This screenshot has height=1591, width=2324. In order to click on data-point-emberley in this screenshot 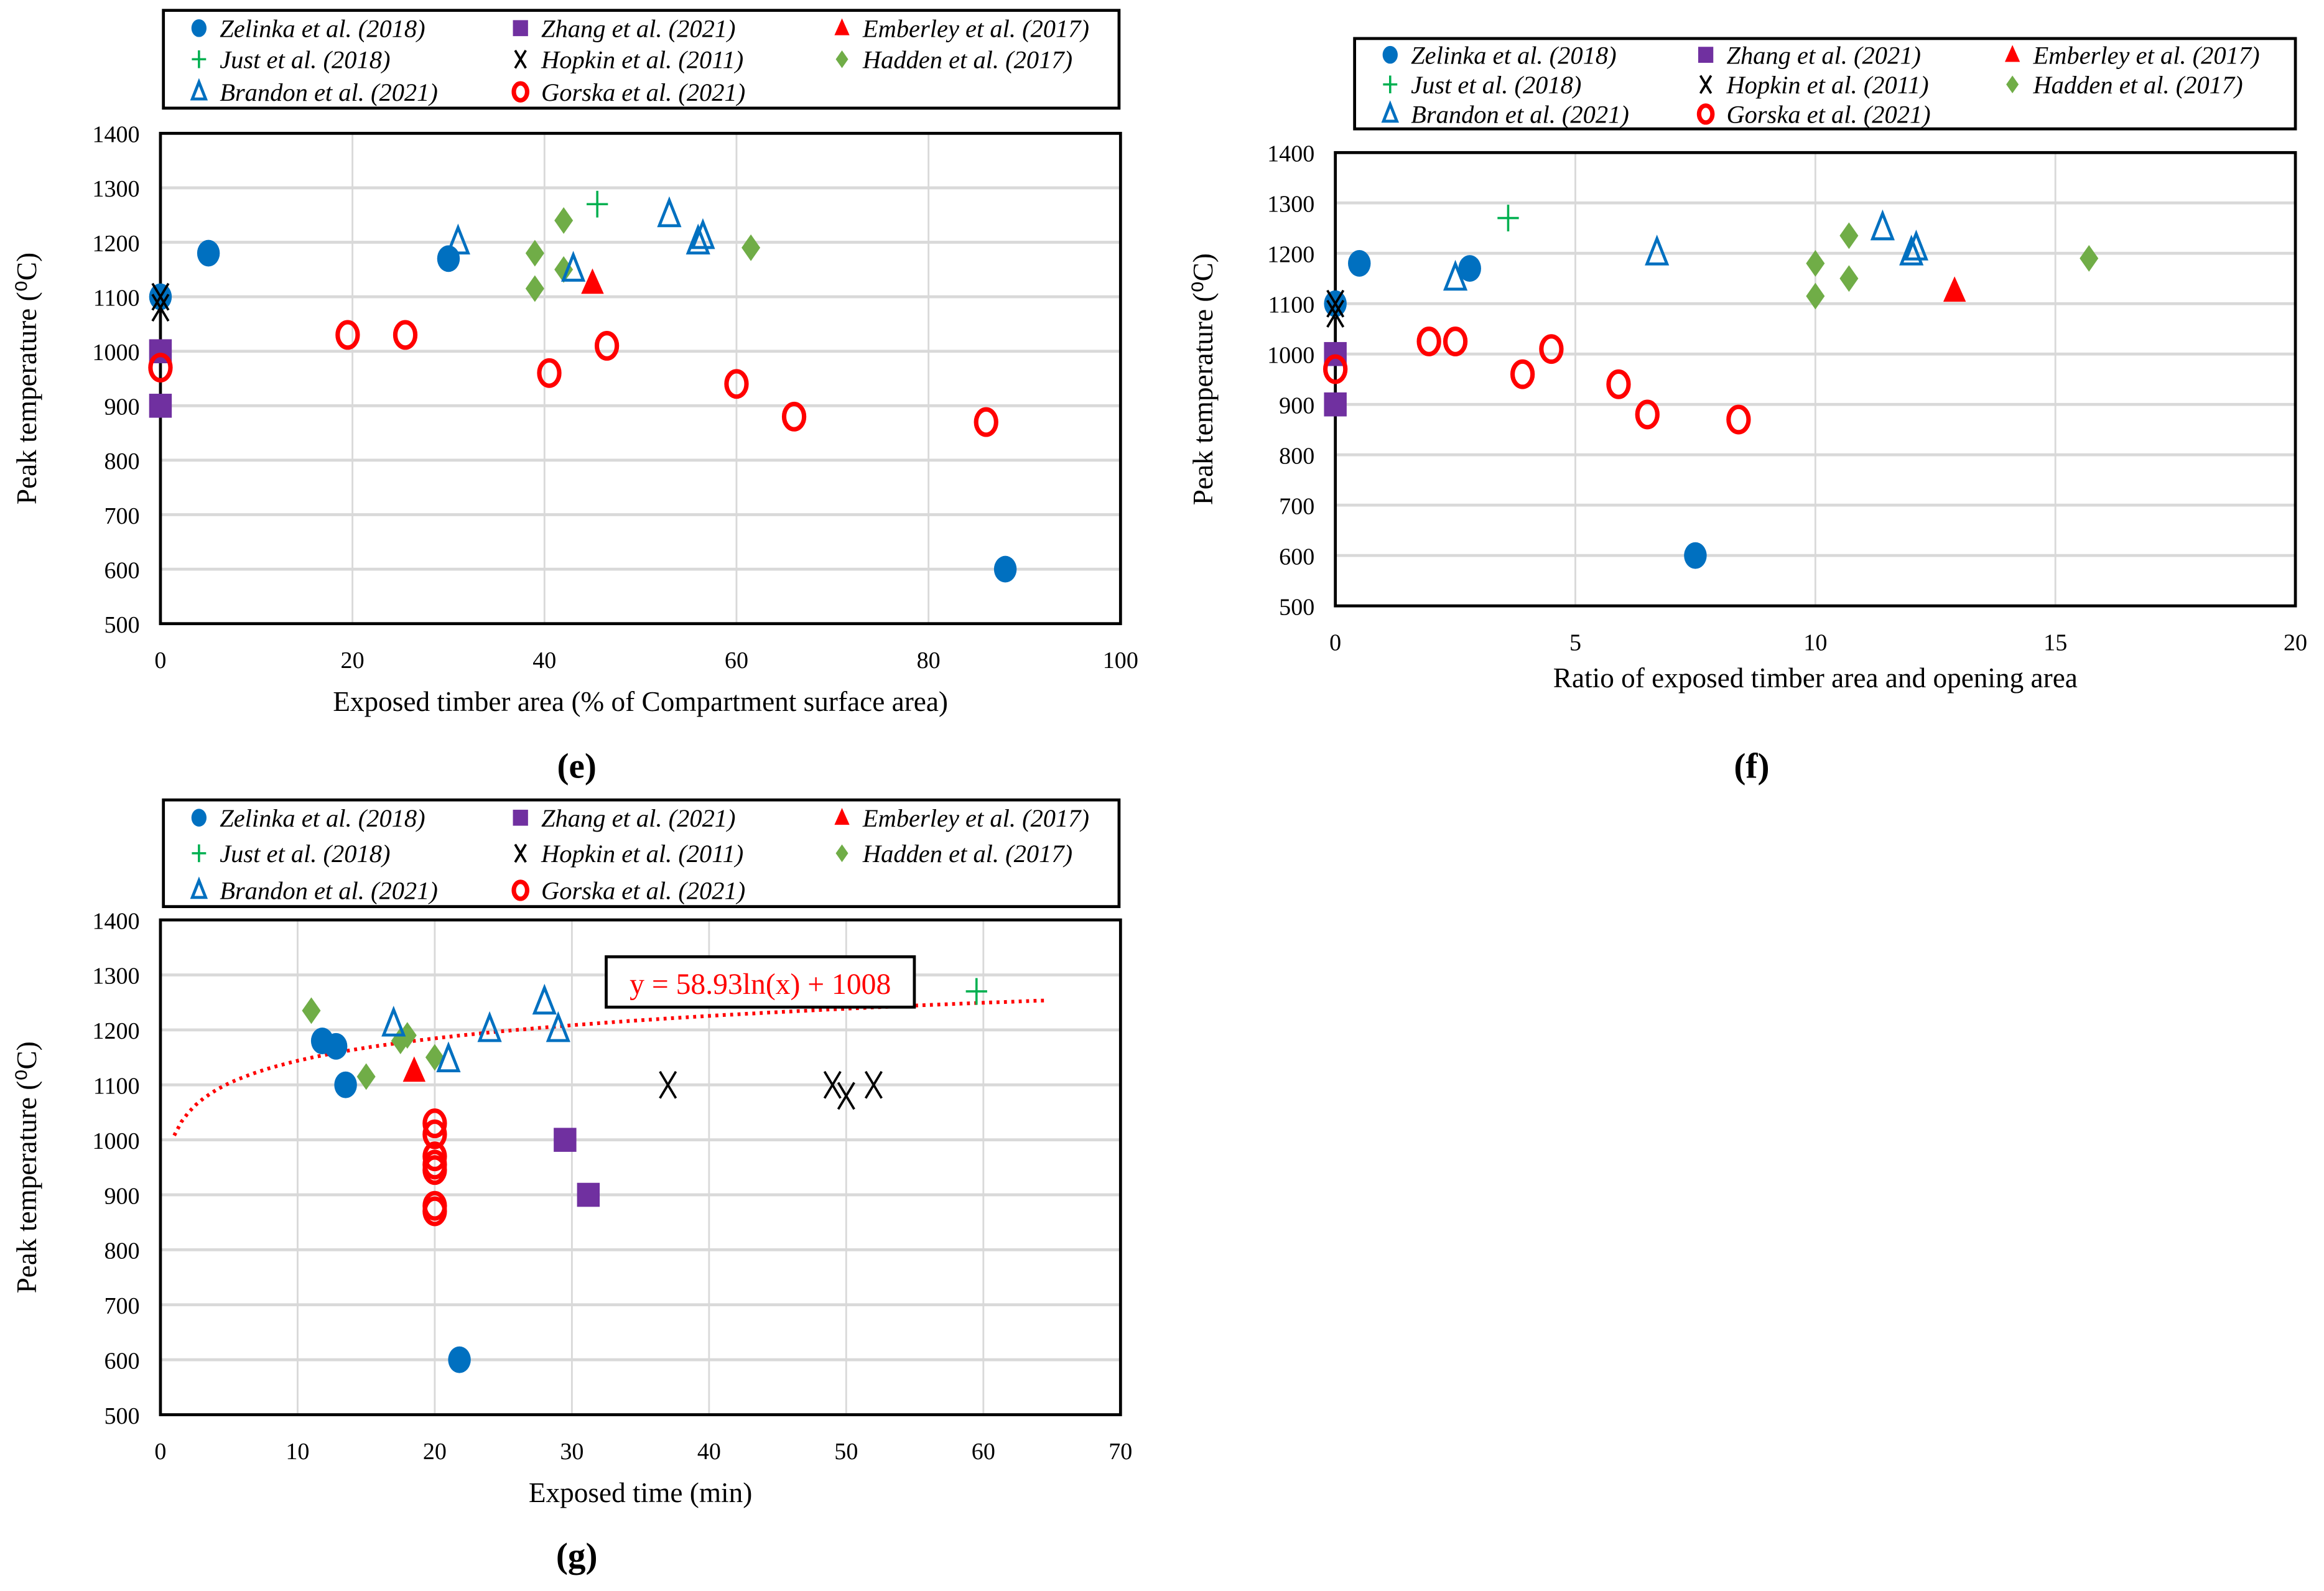, I will do `click(414, 1069)`.